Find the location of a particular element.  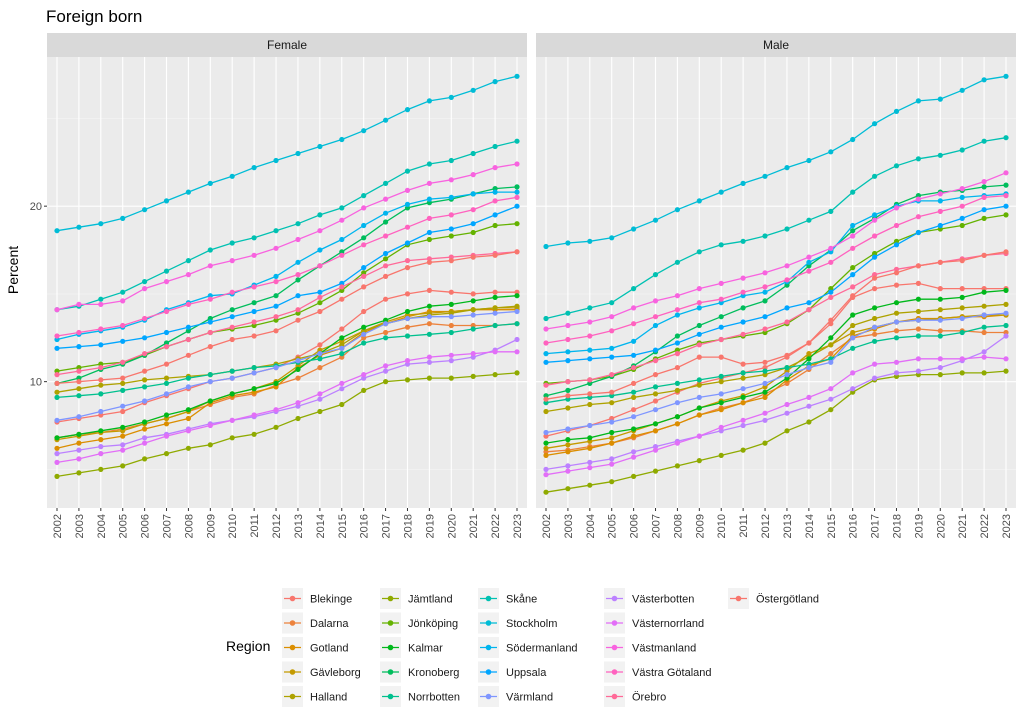

series-uppsala is located at coordinates (287, 277).